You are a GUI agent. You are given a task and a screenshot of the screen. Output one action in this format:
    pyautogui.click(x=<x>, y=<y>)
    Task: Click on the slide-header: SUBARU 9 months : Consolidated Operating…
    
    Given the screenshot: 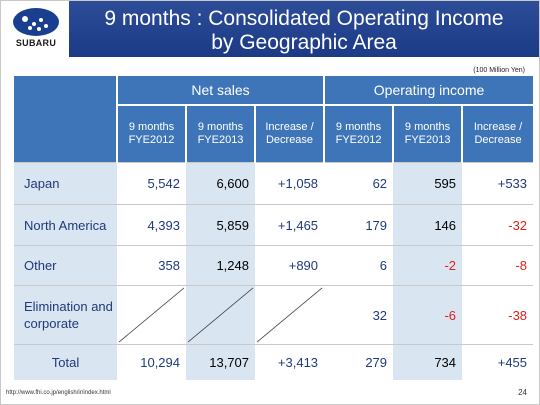 What is the action you would take?
    pyautogui.click(x=270, y=30)
    